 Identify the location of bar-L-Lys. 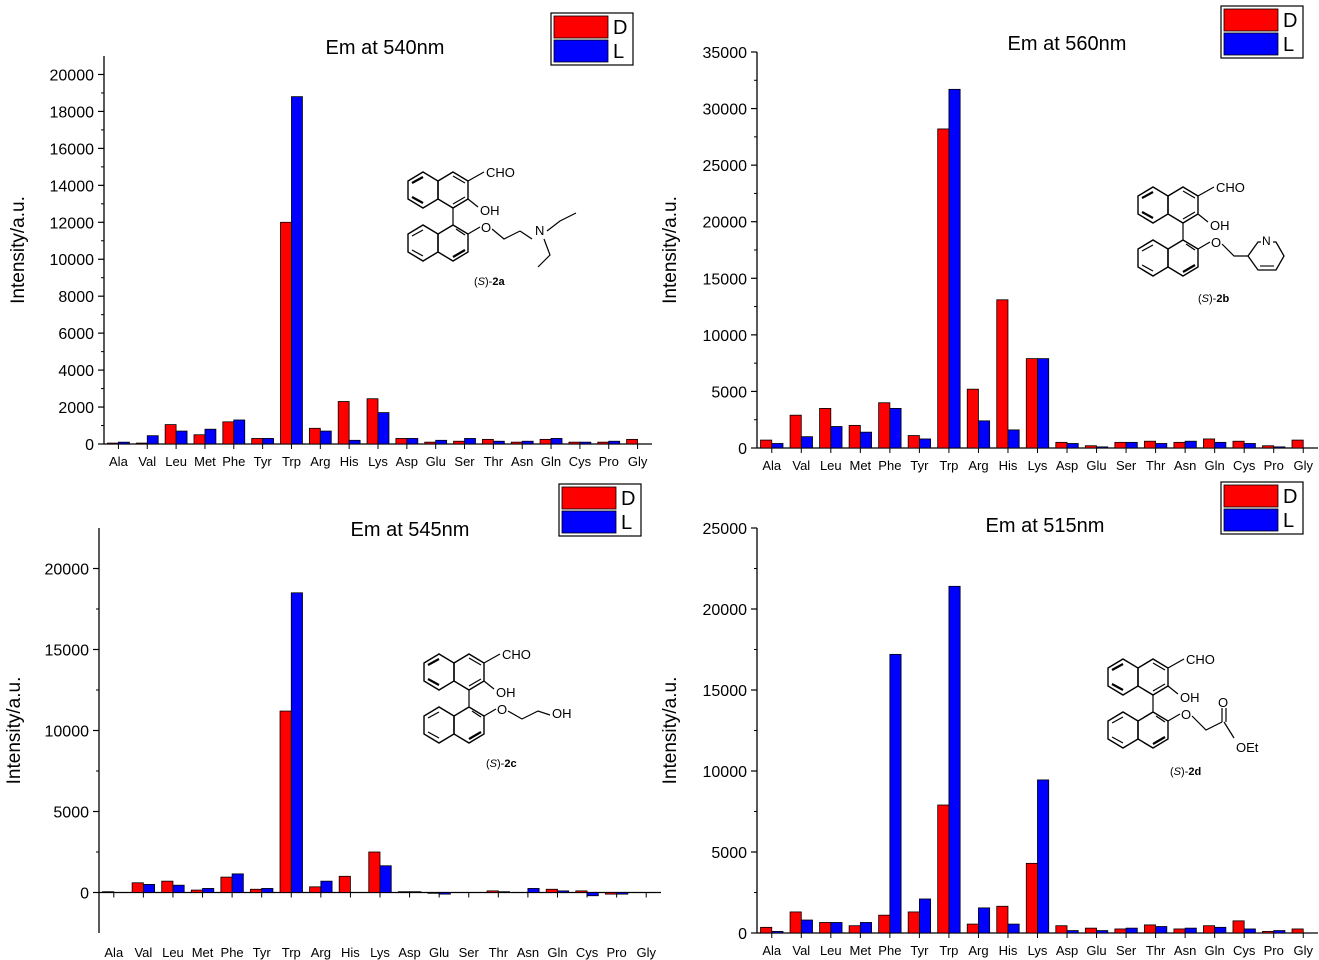
(1043, 403).